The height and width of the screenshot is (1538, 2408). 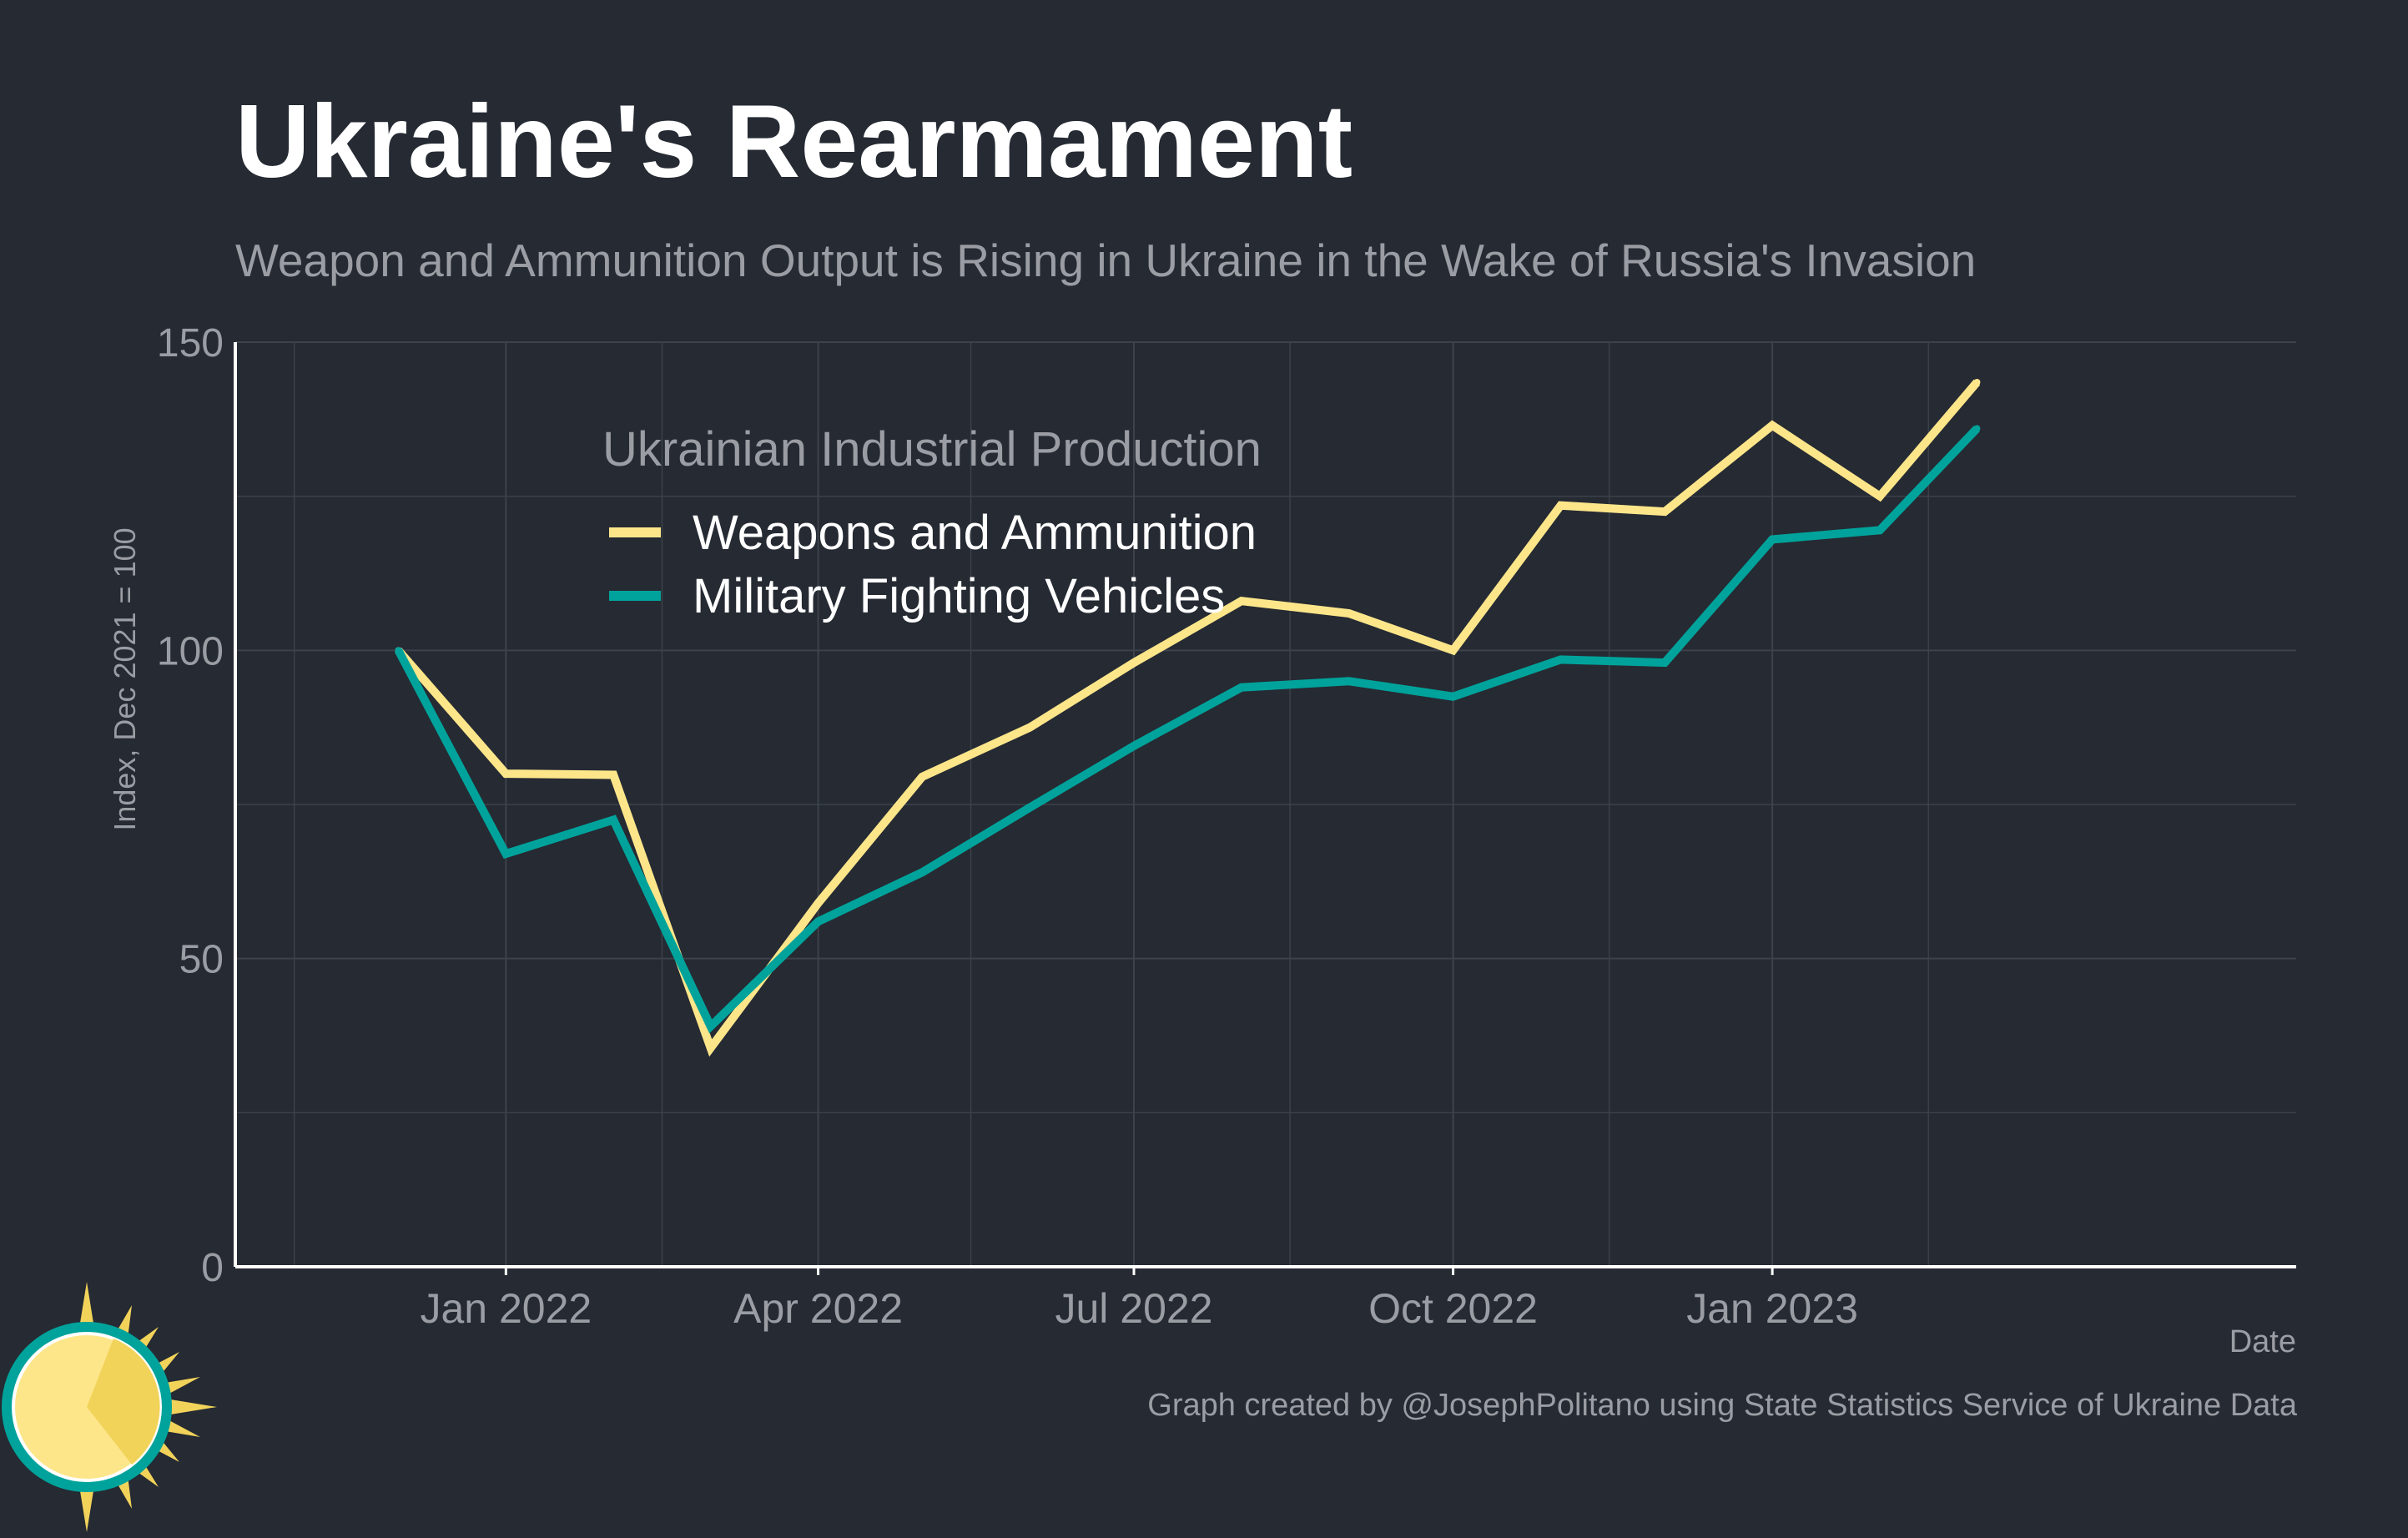 What do you see at coordinates (975, 533) in the screenshot?
I see `legend-label-1: Weapons and Ammunition` at bounding box center [975, 533].